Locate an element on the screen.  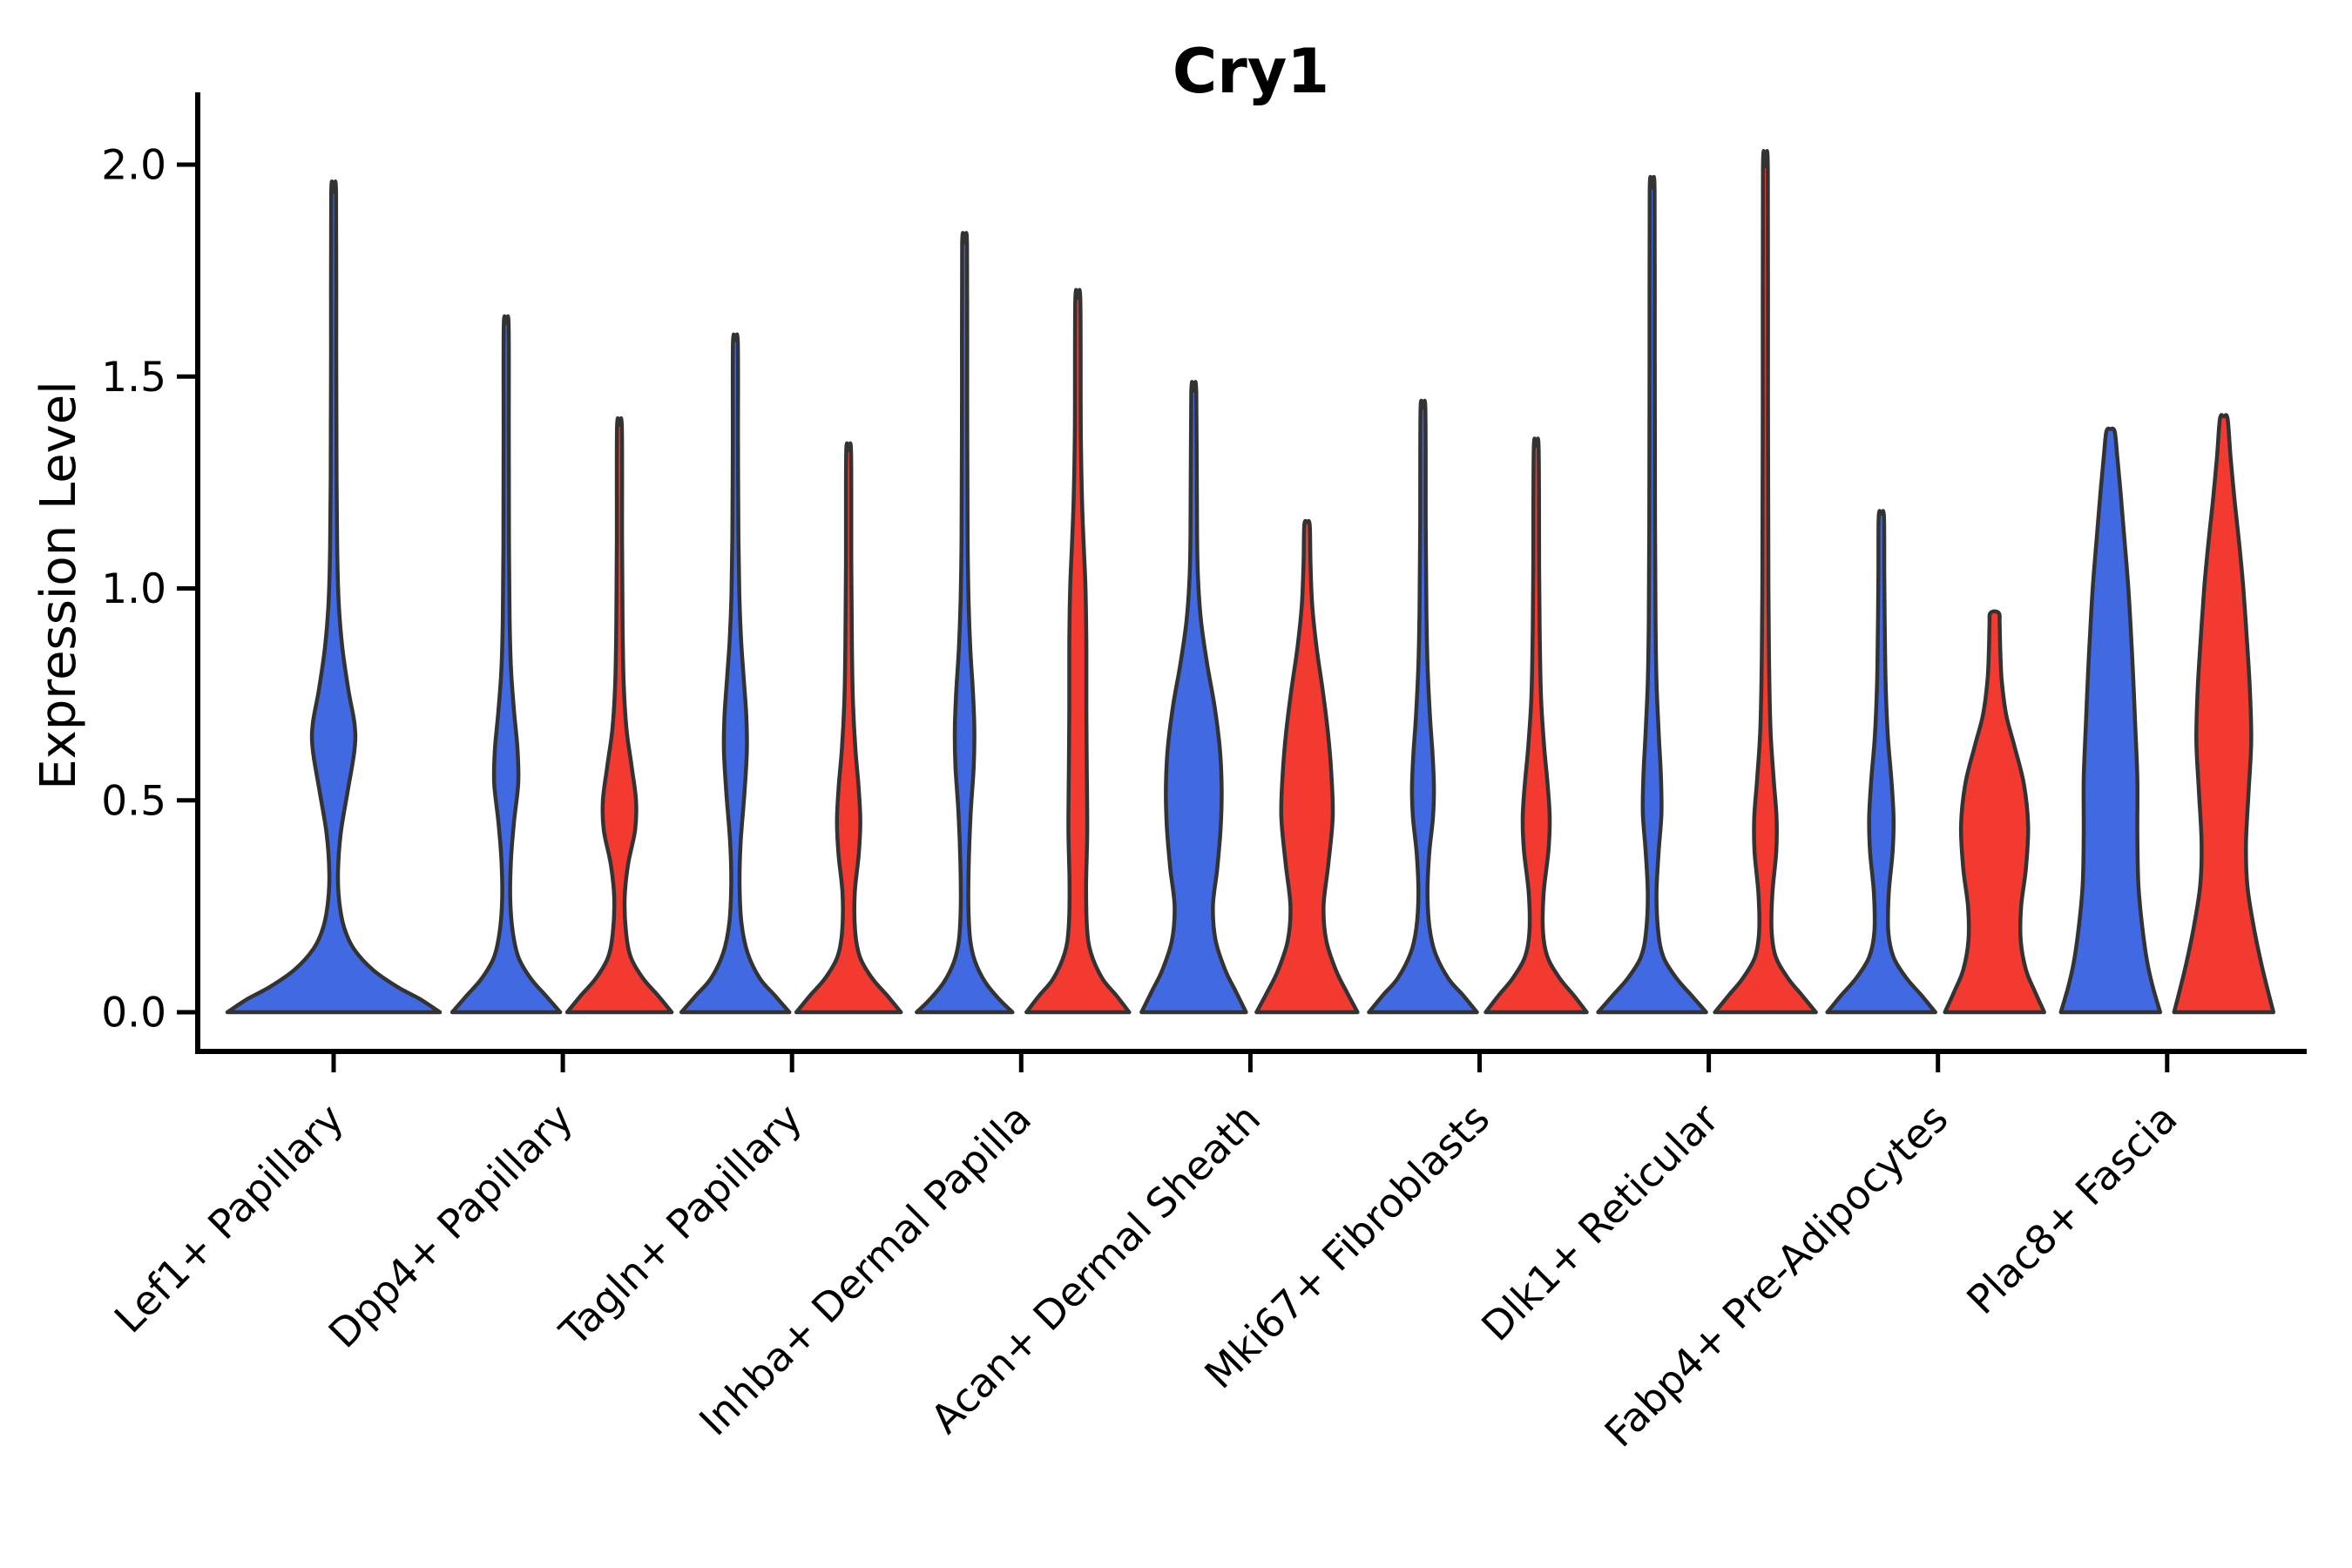
violin-0-blue is located at coordinates (334, 597).